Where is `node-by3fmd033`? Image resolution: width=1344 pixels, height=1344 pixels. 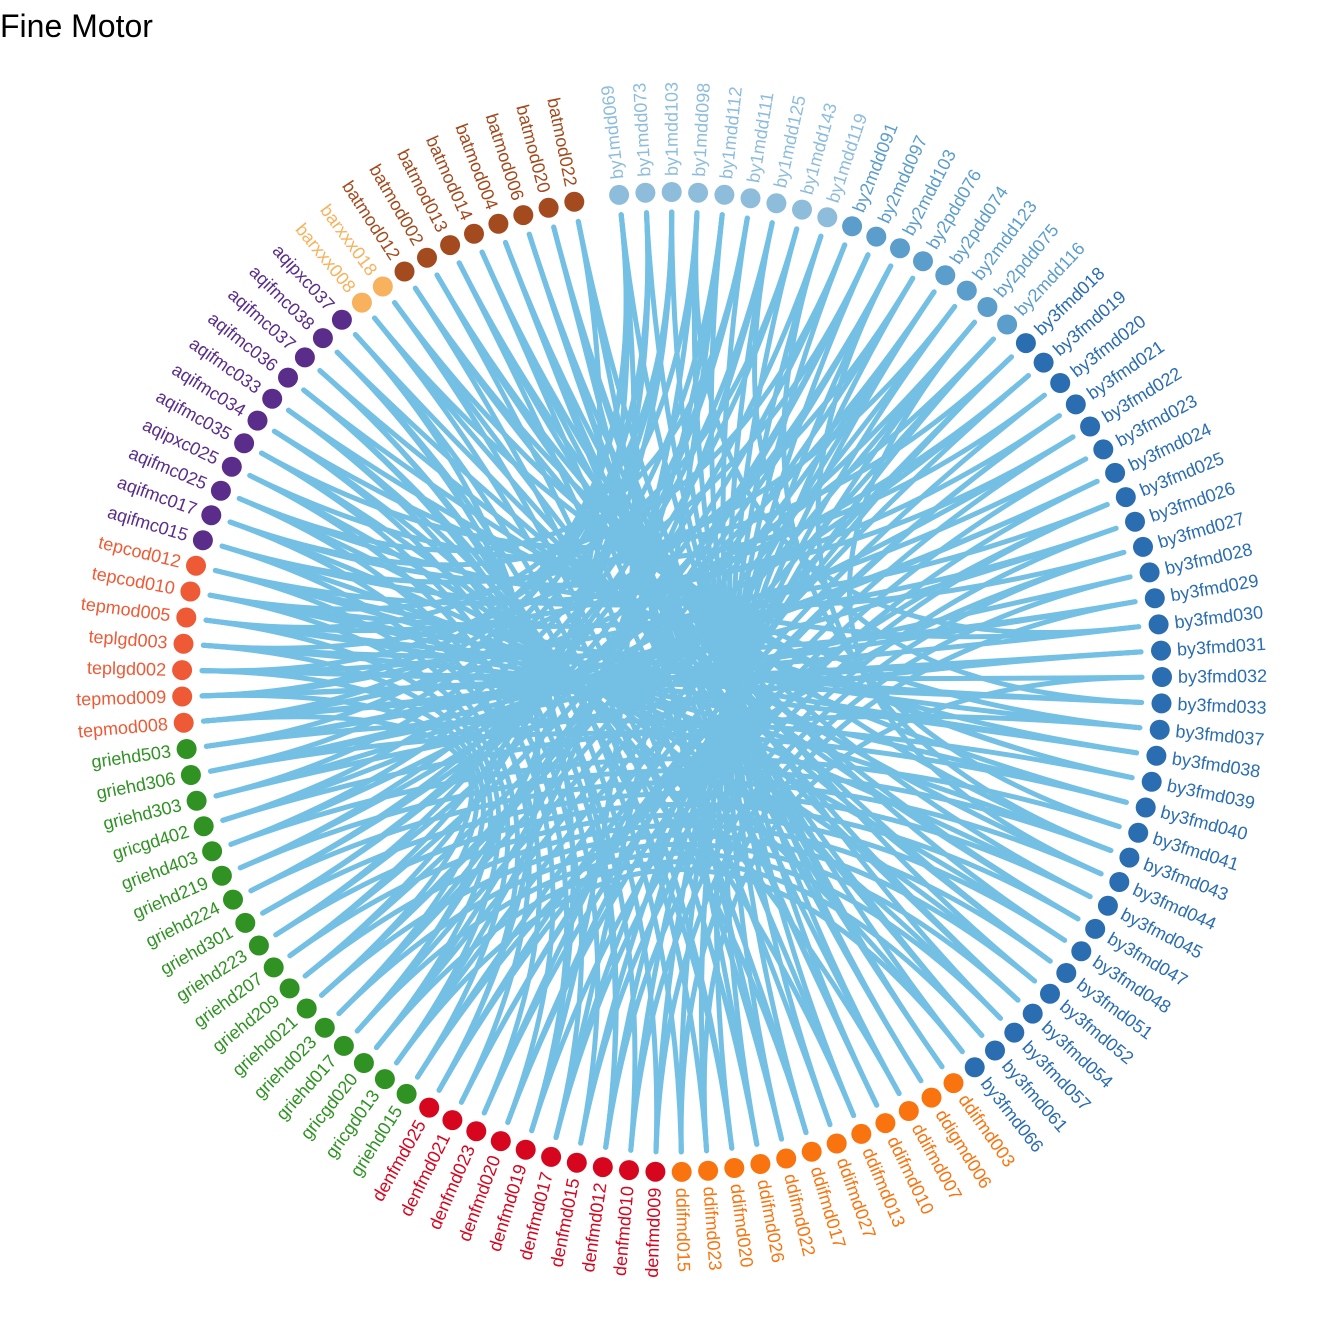 node-by3fmd033 is located at coordinates (1161, 703).